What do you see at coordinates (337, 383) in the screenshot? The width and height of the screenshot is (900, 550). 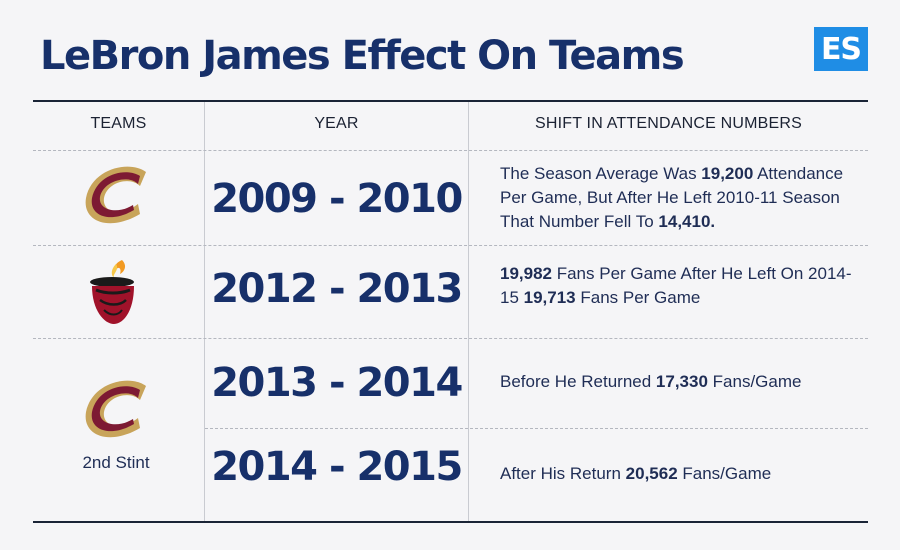 I see `year-cell: 2013 - 2014` at bounding box center [337, 383].